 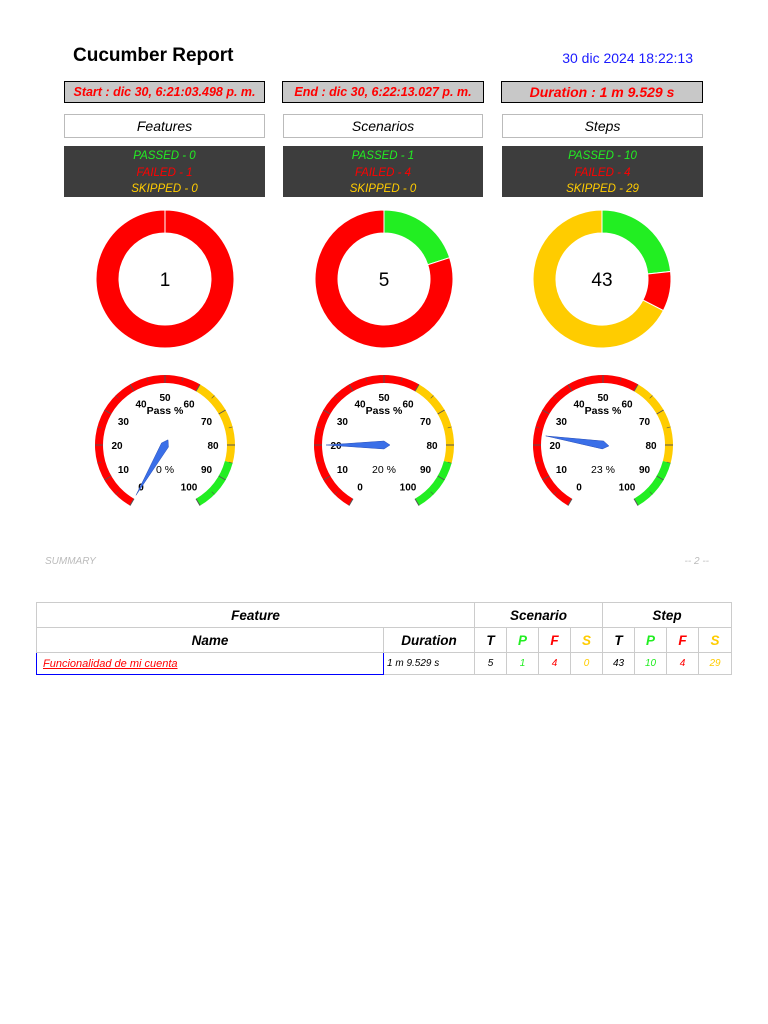 What do you see at coordinates (636, 242) in the screenshot?
I see `donut-slice-passed` at bounding box center [636, 242].